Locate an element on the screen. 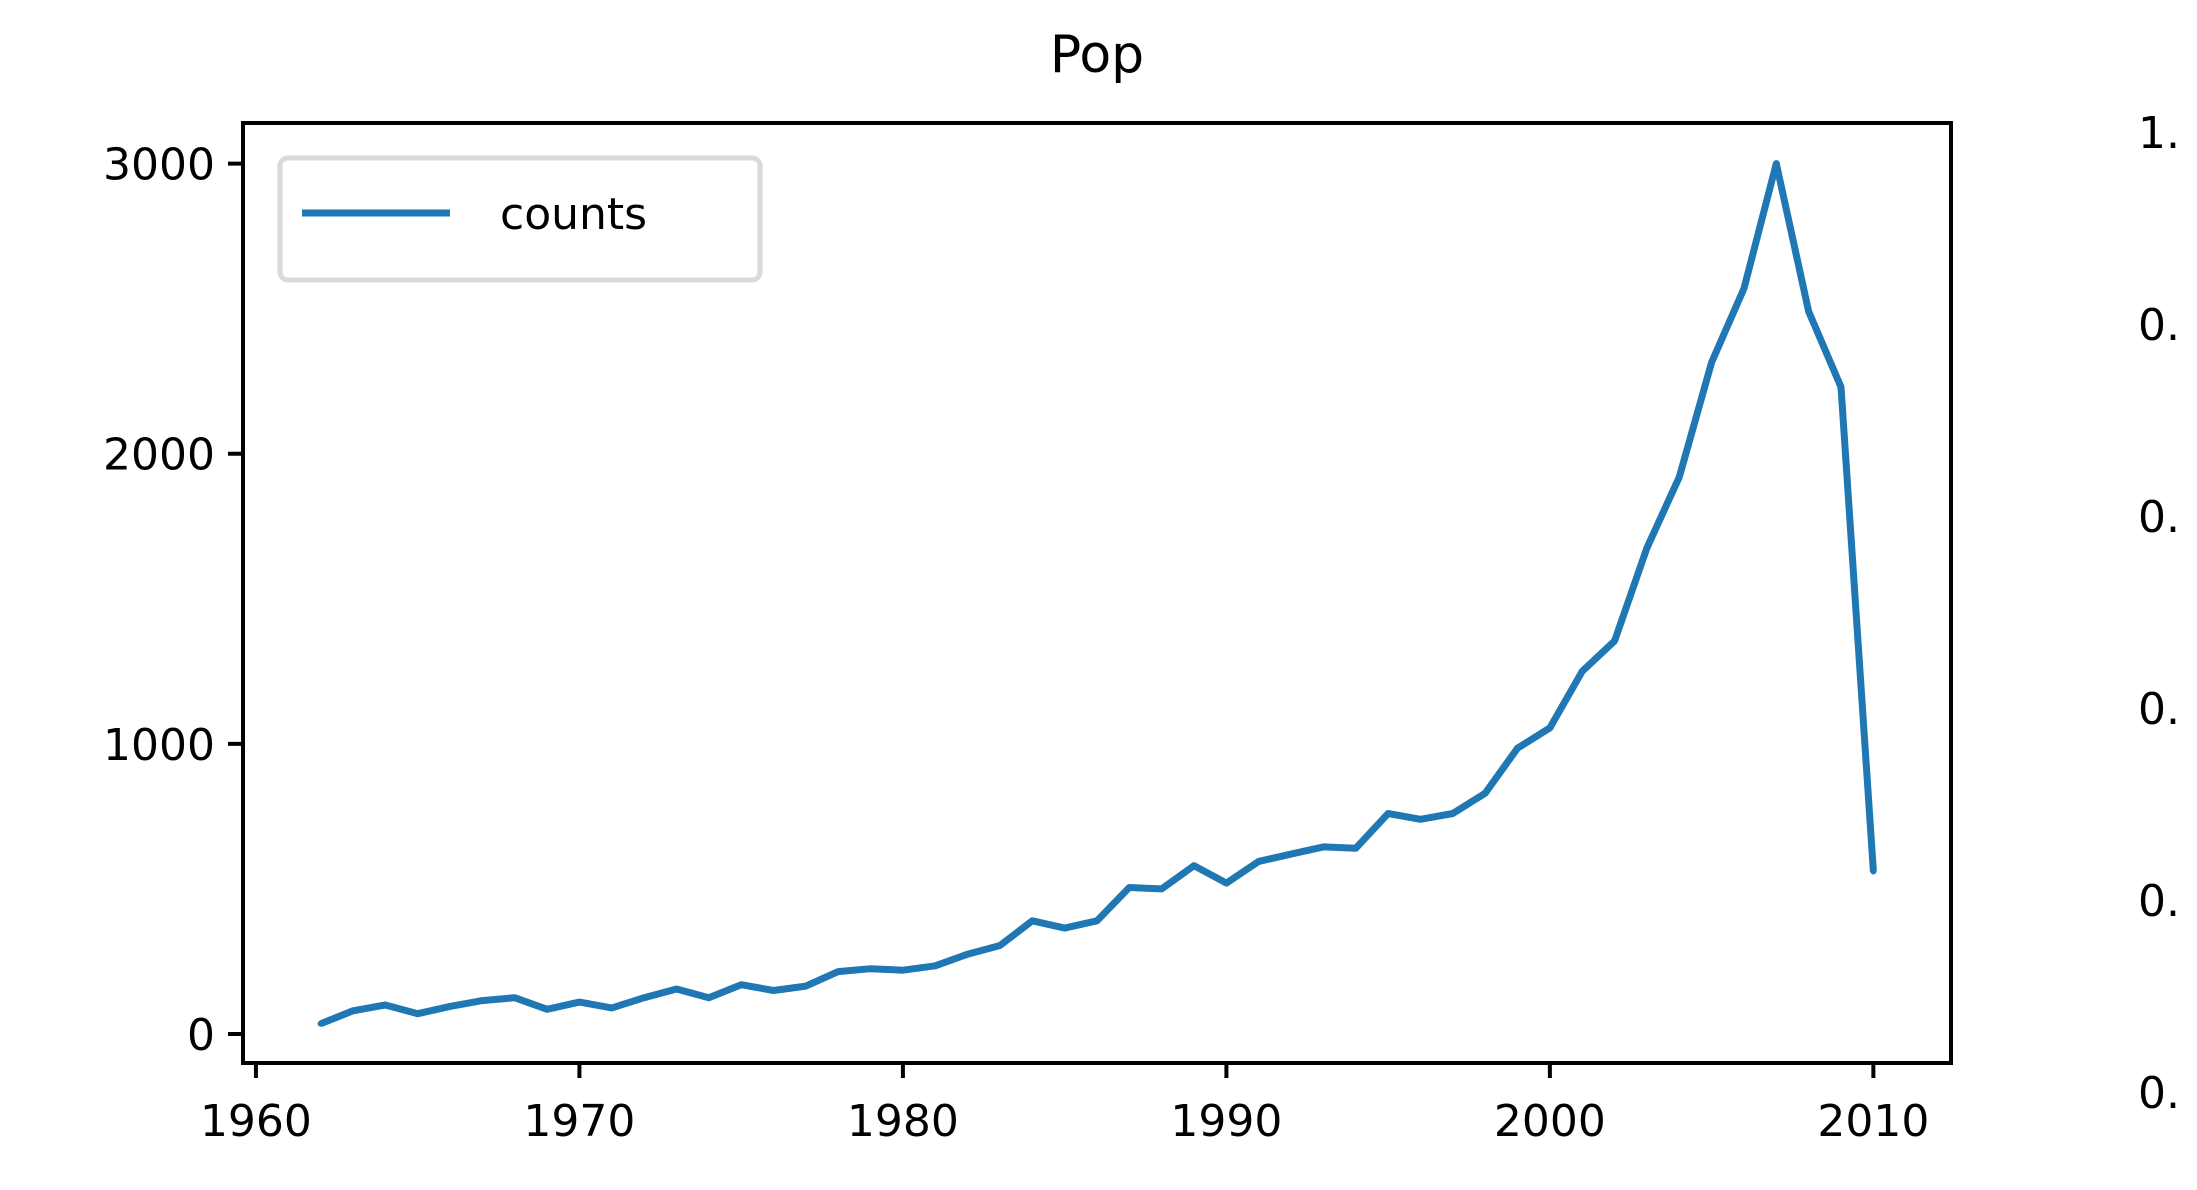 The width and height of the screenshot is (2197, 1190). y-axis-ticks: 0 1000 2000 3000 is located at coordinates (173, 600).